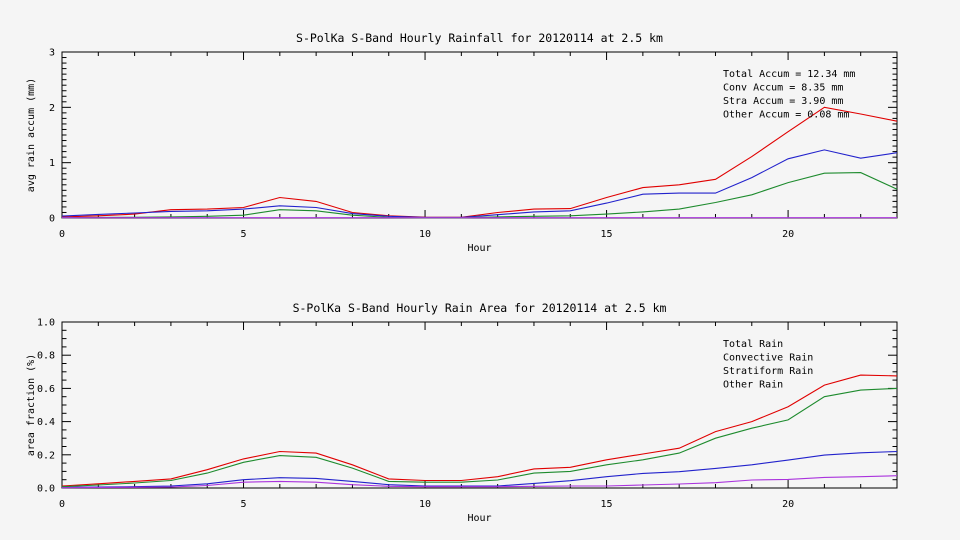 The width and height of the screenshot is (960, 540). I want to click on legend-other-rain: Other Rain, so click(753, 385).